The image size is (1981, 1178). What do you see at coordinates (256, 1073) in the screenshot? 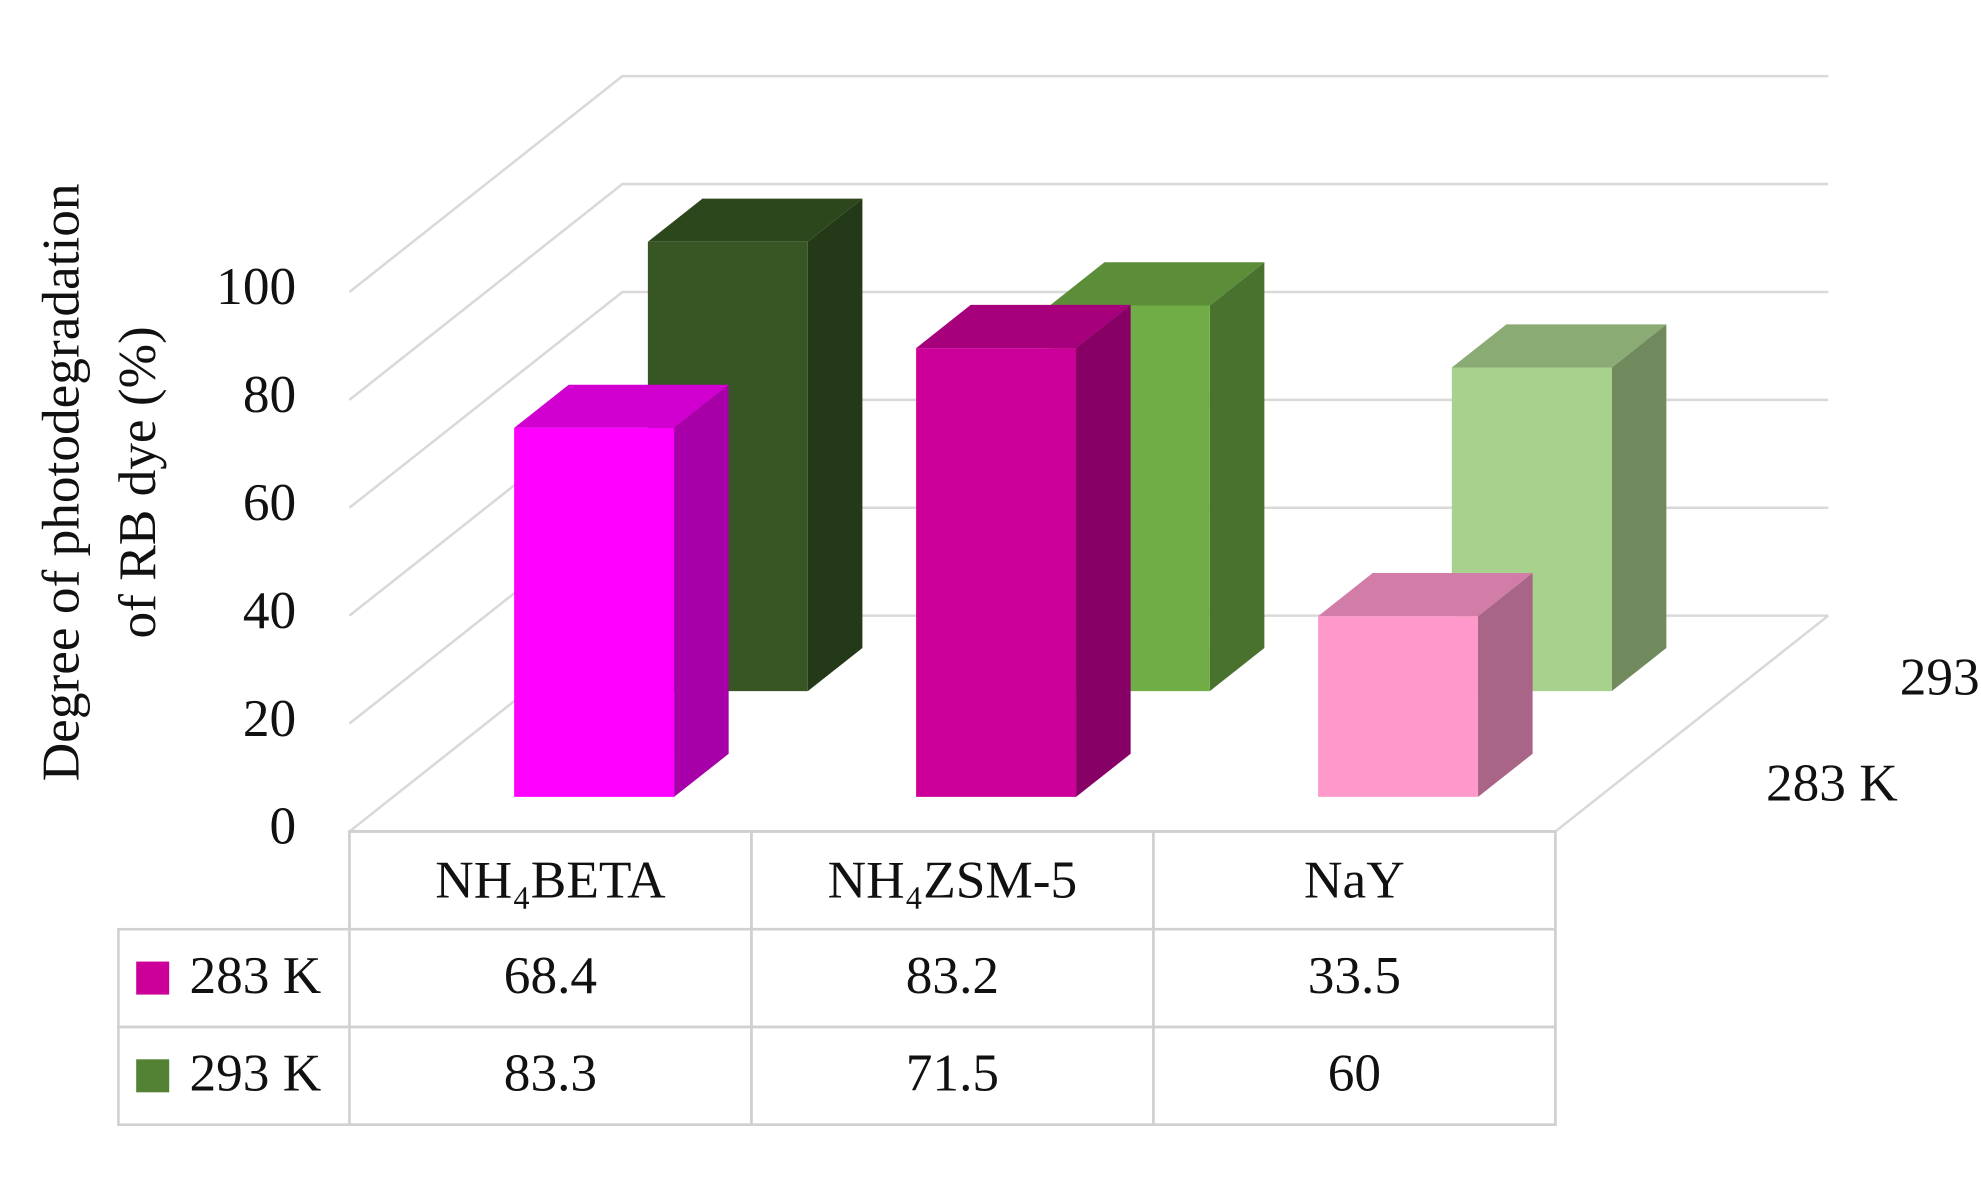
I see `legend-label: 293 K` at bounding box center [256, 1073].